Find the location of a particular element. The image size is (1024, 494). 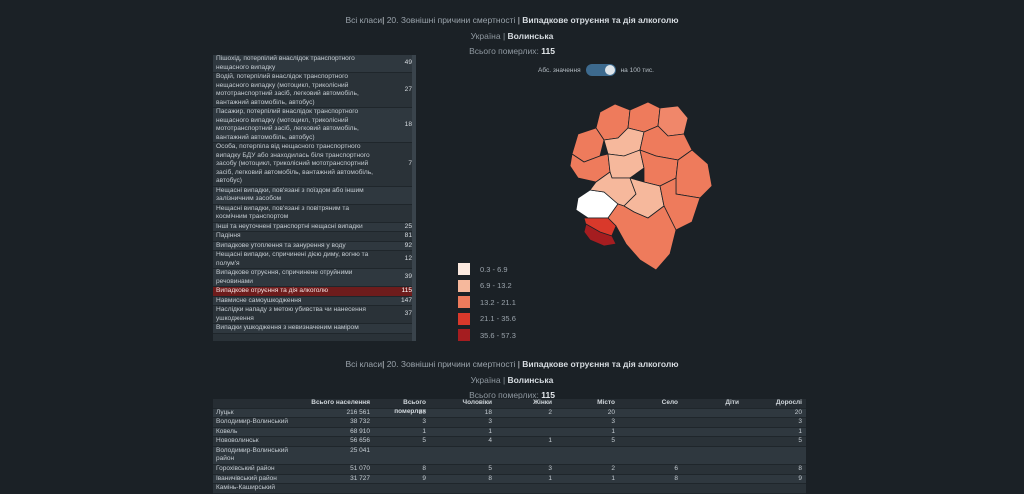

table-row: Луцьк 216 561 20 18 2 20 20 is located at coordinates (509, 413).